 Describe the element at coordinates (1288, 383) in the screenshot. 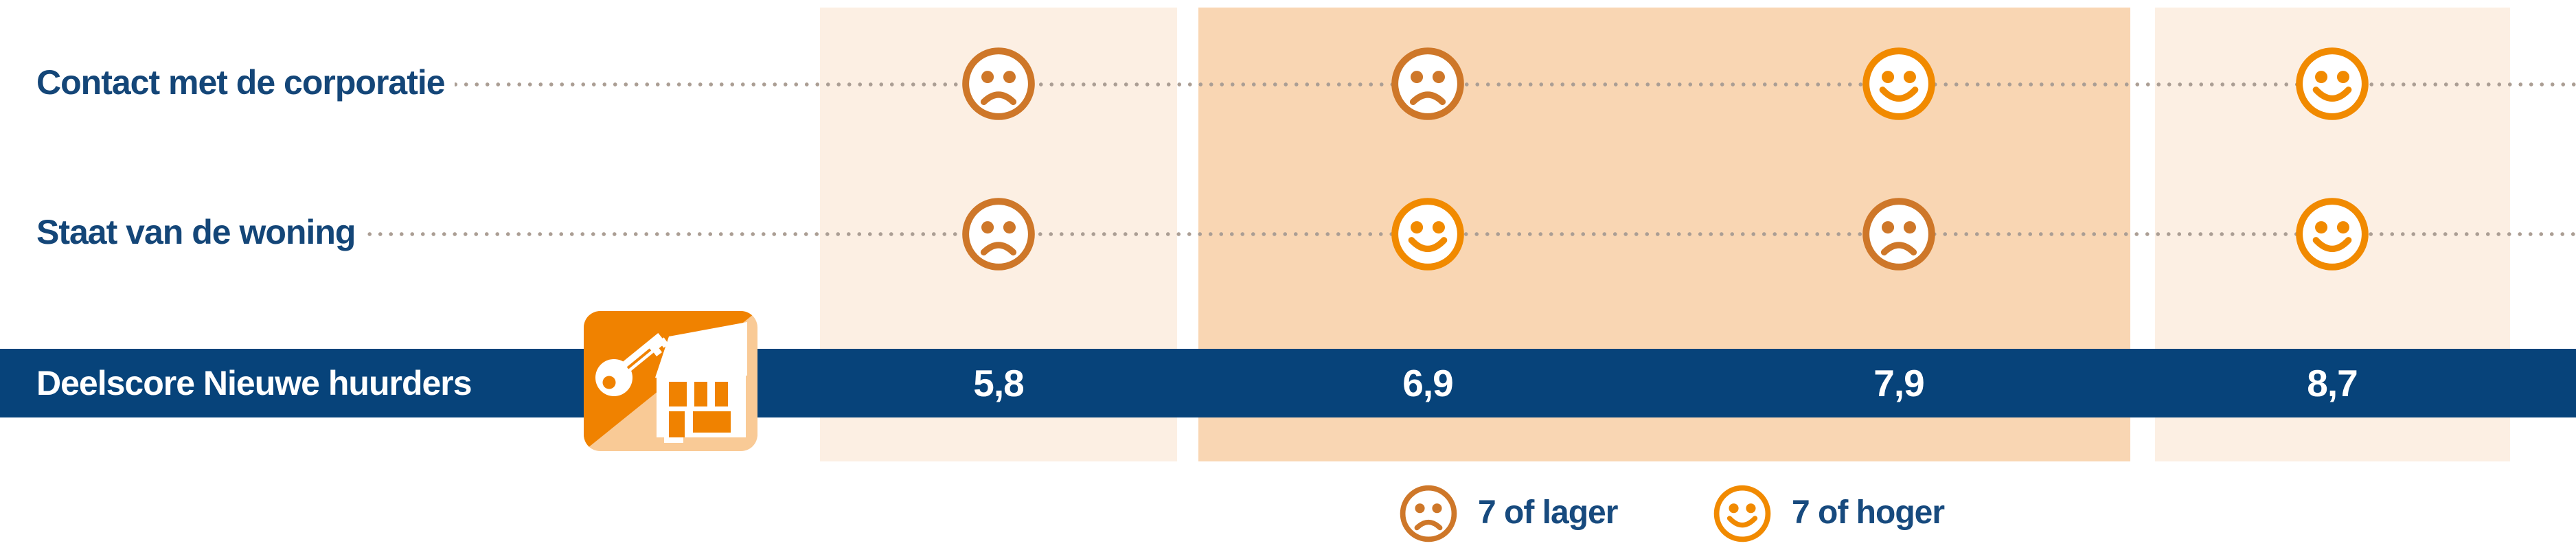

I see `deelscore-bar` at that location.